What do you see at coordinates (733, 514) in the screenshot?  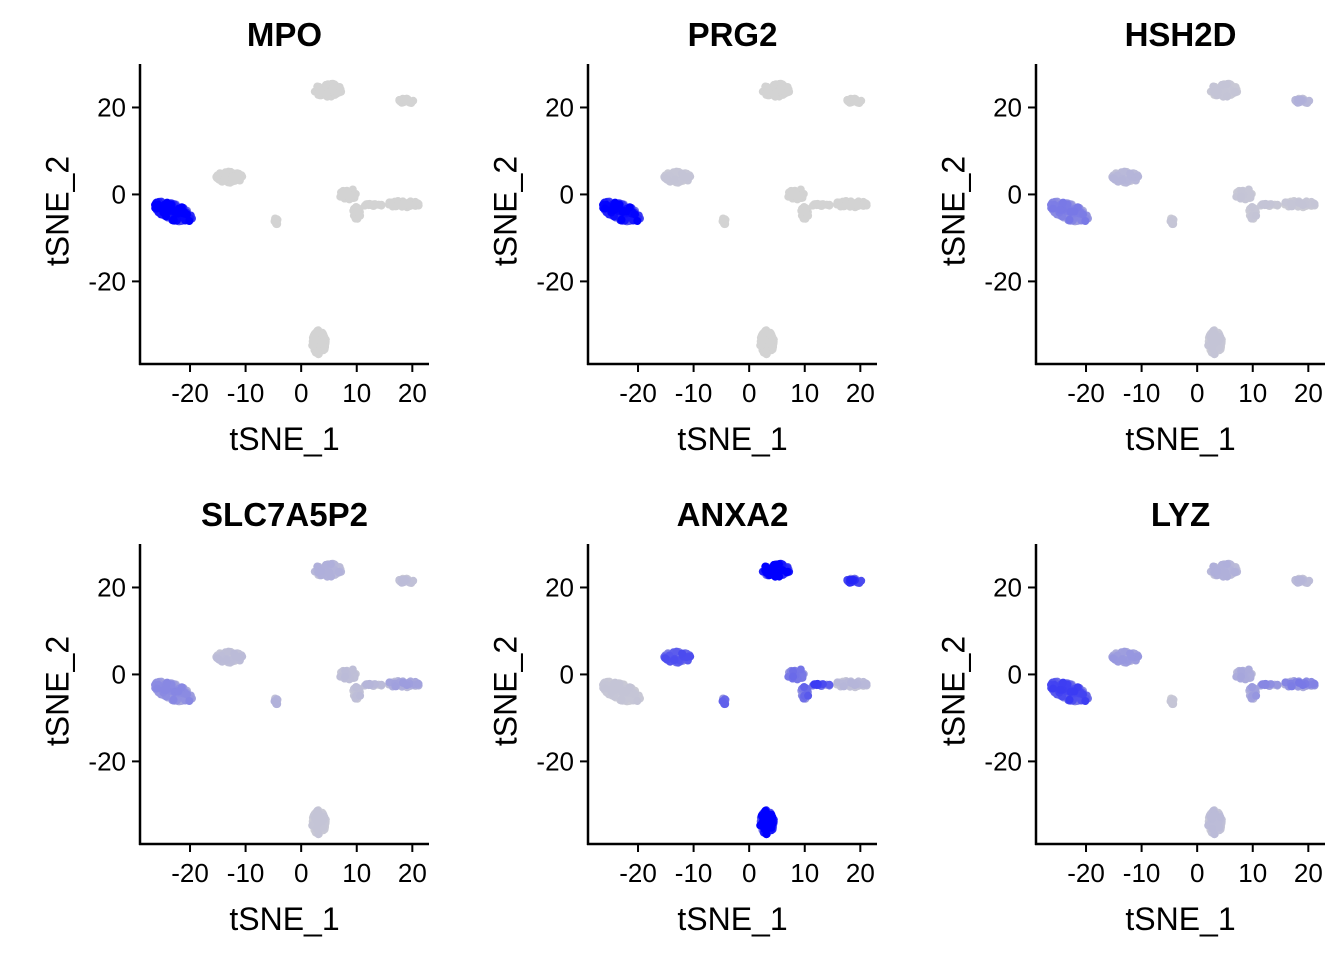 I see `panel-title: ANXA2` at bounding box center [733, 514].